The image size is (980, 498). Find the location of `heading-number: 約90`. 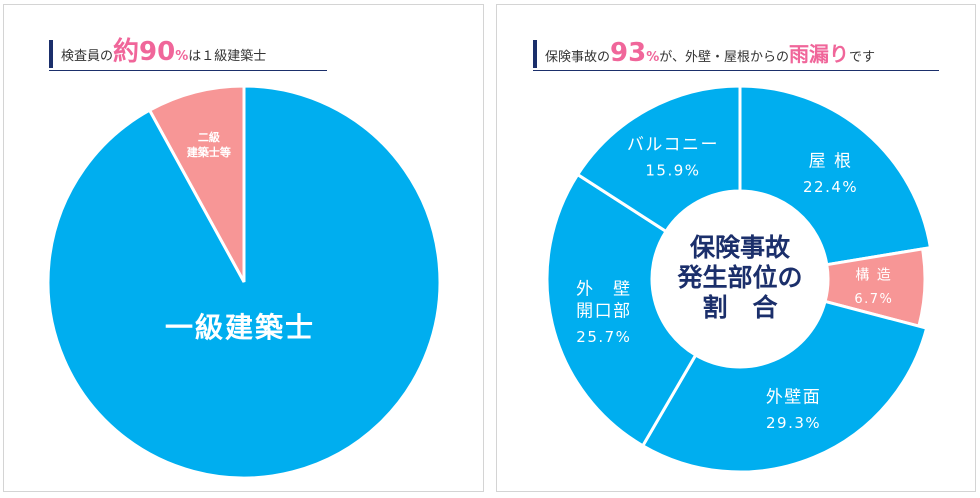

heading-number: 約90 is located at coordinates (144, 52).